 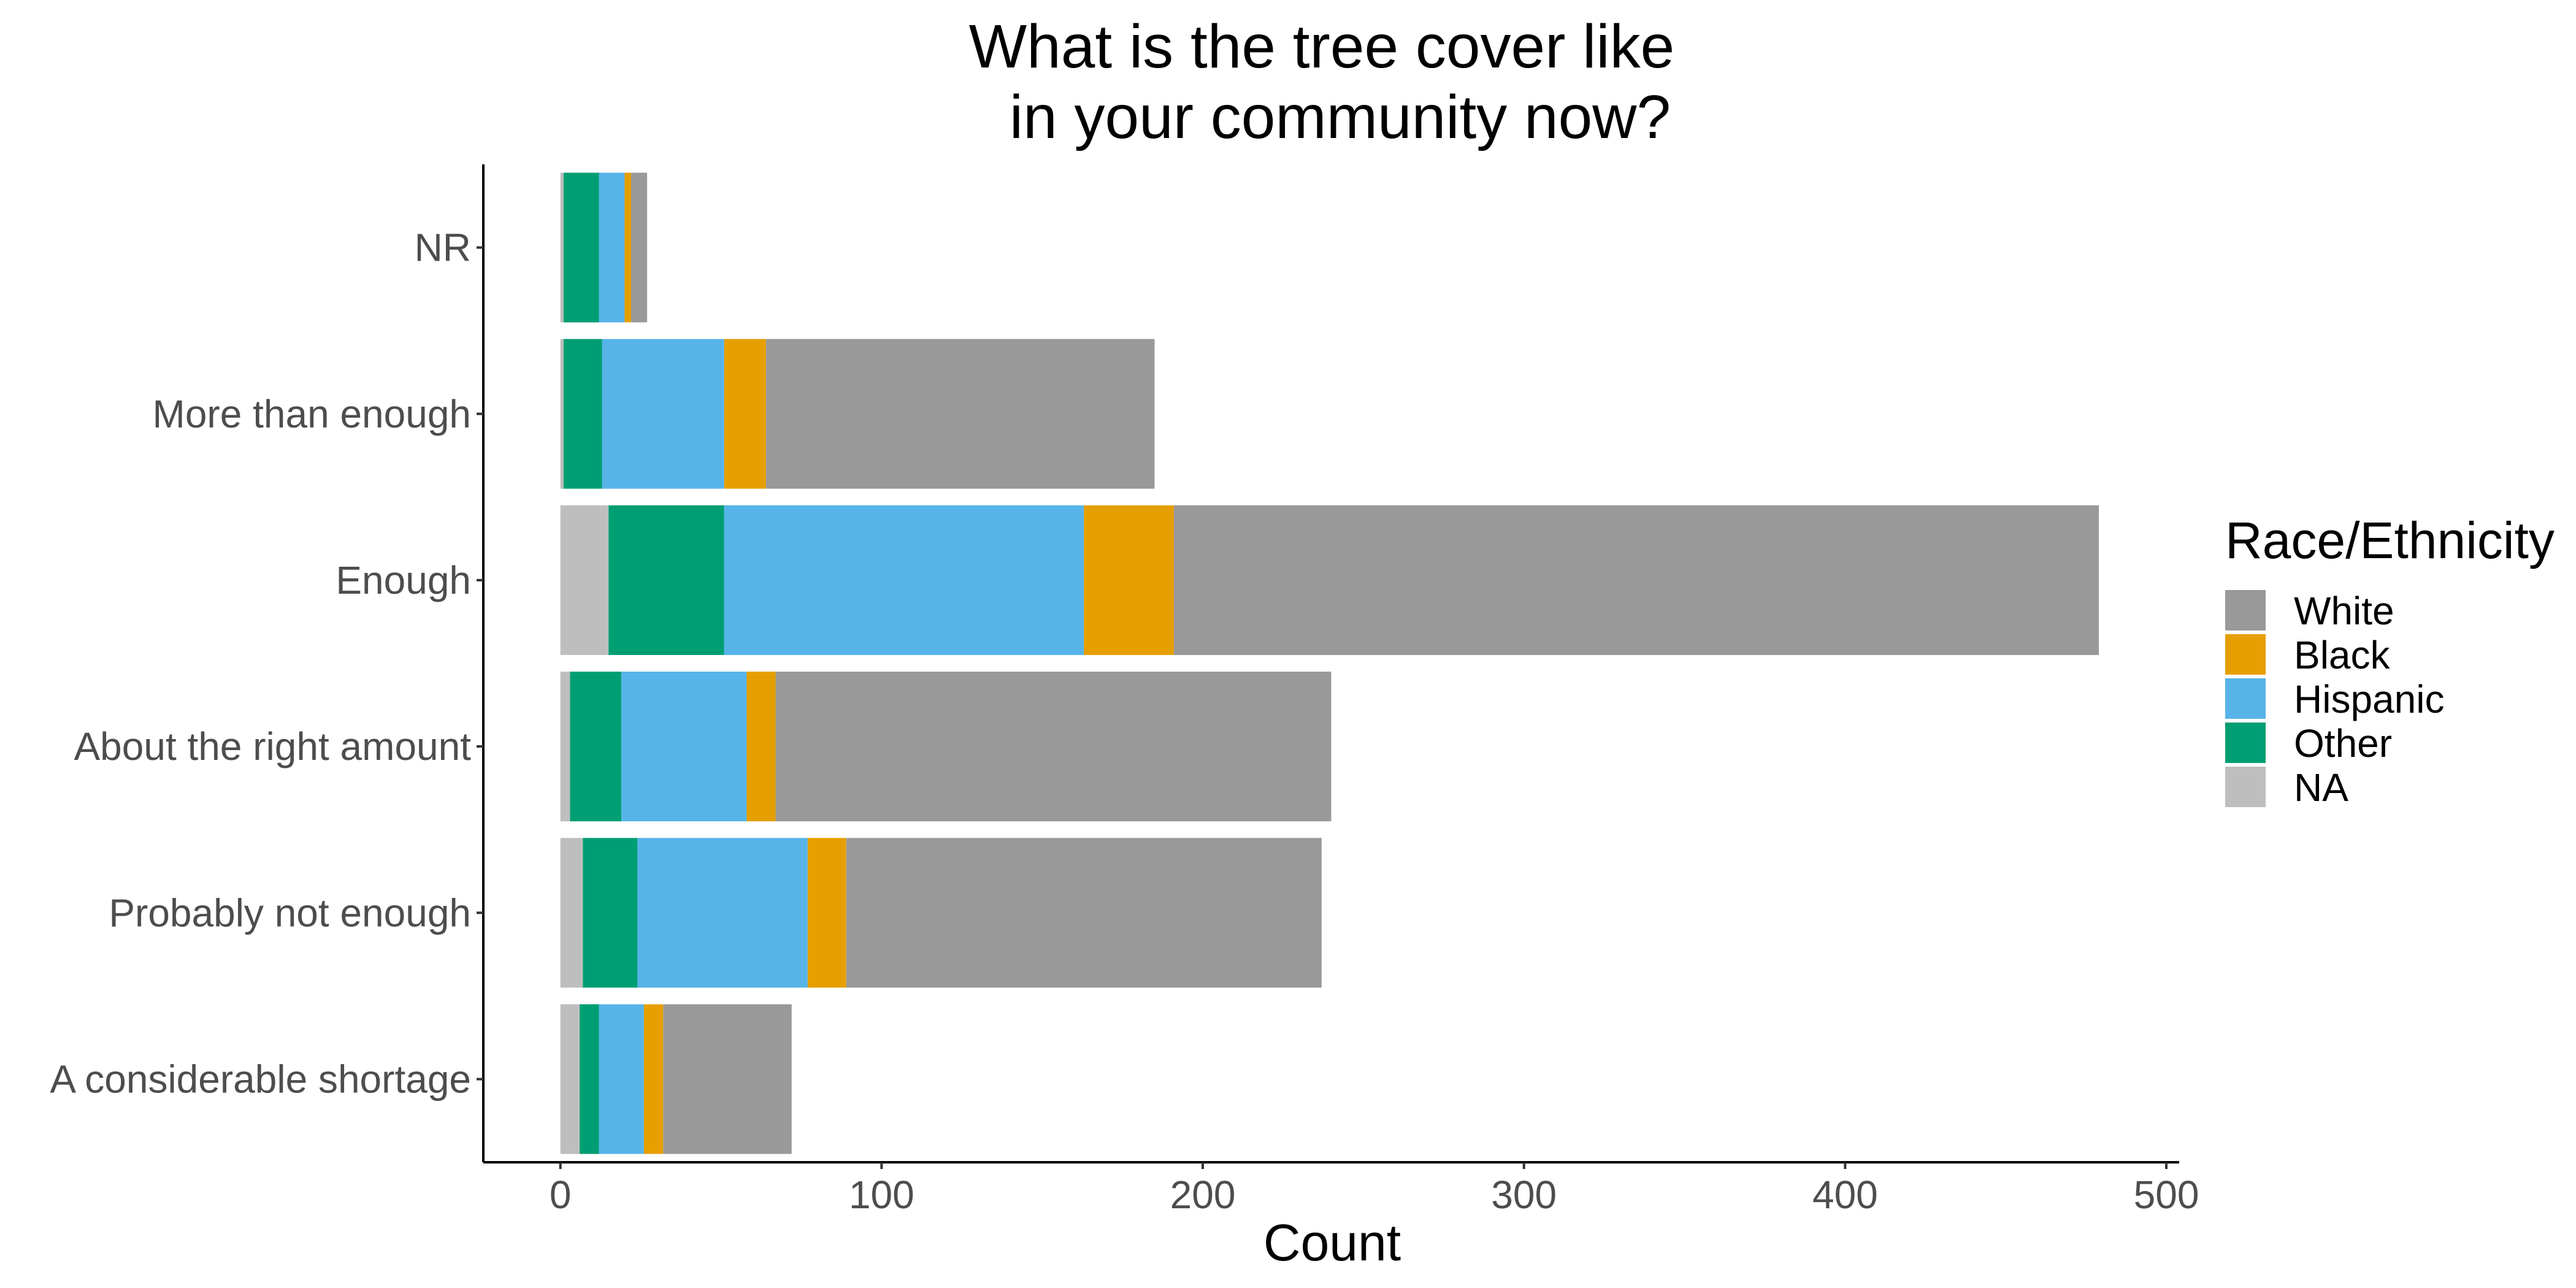 What do you see at coordinates (582, 414) in the screenshot?
I see `bar-more-than-enough-other` at bounding box center [582, 414].